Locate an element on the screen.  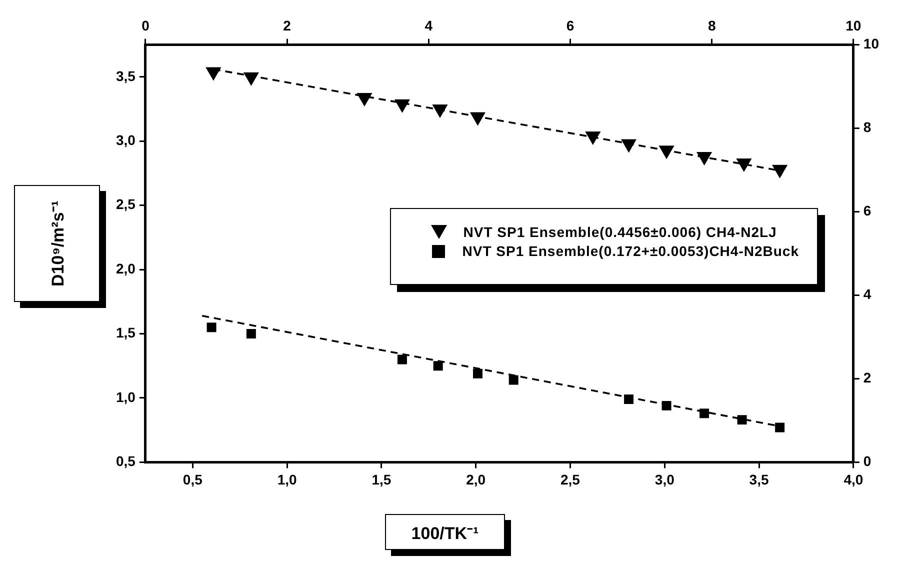
y2-tick-label: 8 is located at coordinates (867, 127).